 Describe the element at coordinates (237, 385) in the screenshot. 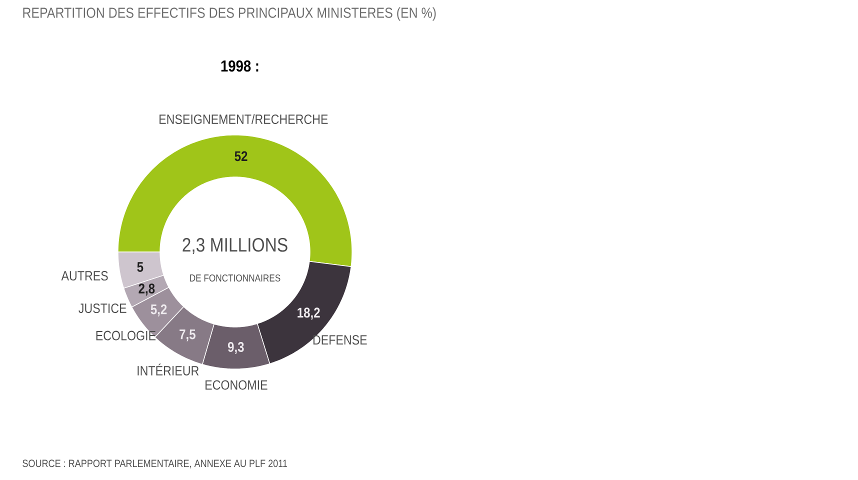

I see `slice-label: ECONOMIE` at that location.